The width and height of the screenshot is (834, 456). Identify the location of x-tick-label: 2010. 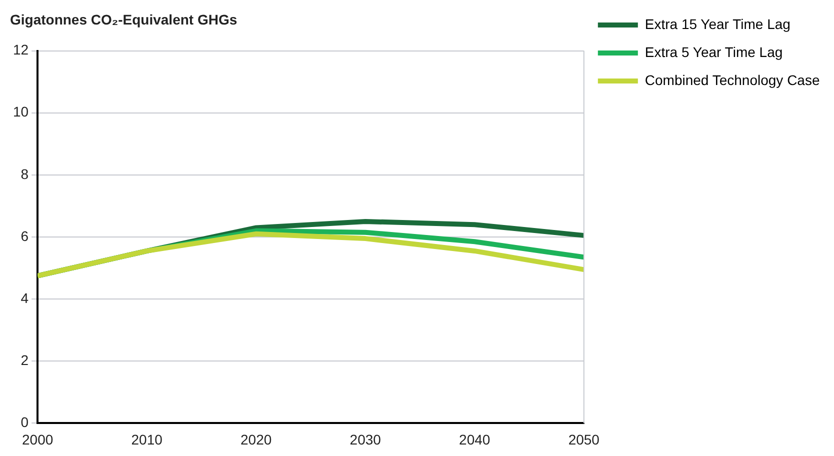
(147, 439).